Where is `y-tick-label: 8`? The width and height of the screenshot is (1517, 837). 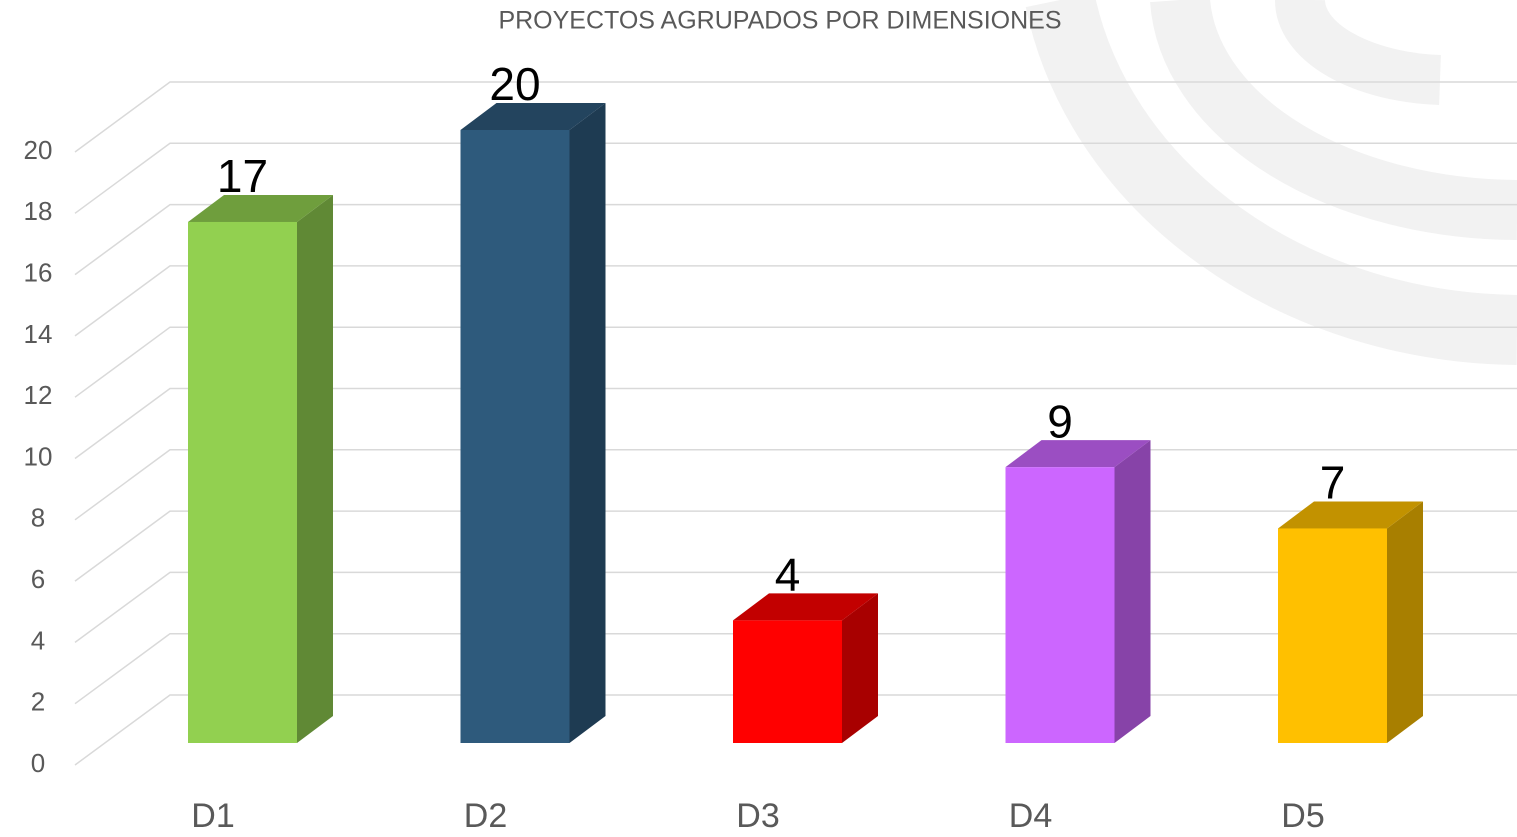
y-tick-label: 8 is located at coordinates (38, 518).